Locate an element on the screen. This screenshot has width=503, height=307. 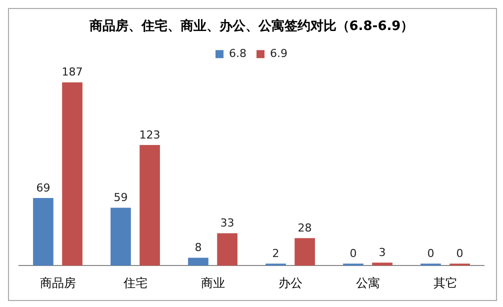
legend-label: 6.8 is located at coordinates (238, 53).